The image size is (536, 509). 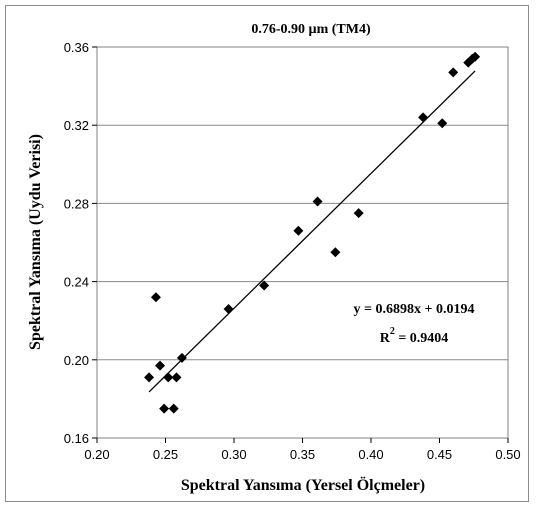 I want to click on r2-superscript: 2, so click(x=392, y=331).